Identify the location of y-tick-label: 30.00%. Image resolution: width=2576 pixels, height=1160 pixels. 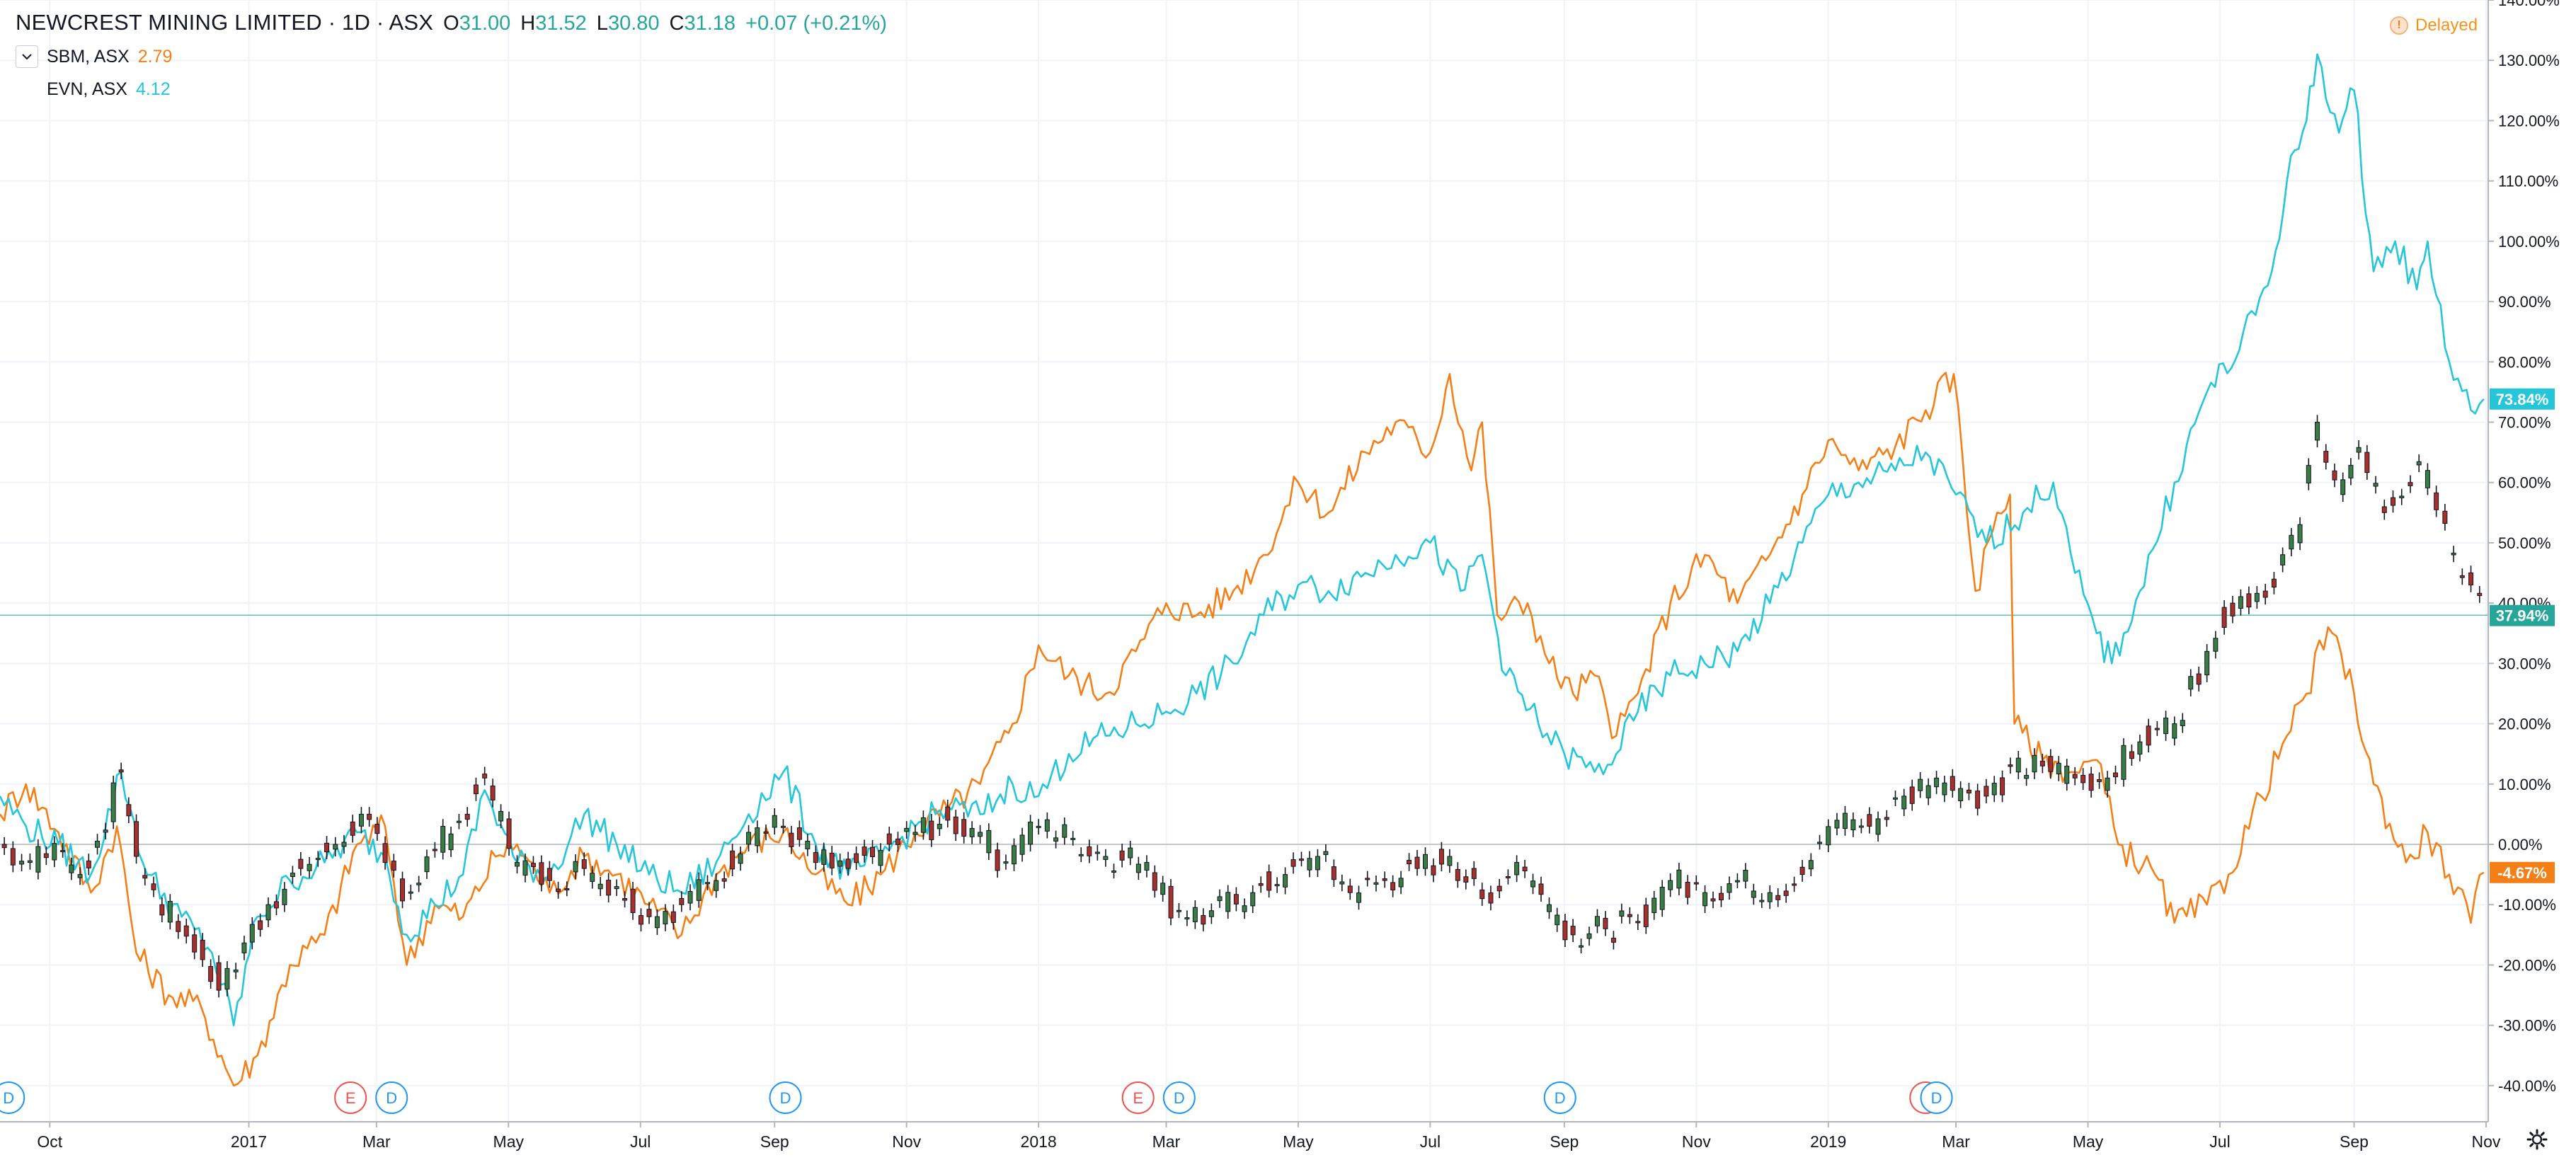
(2524, 663).